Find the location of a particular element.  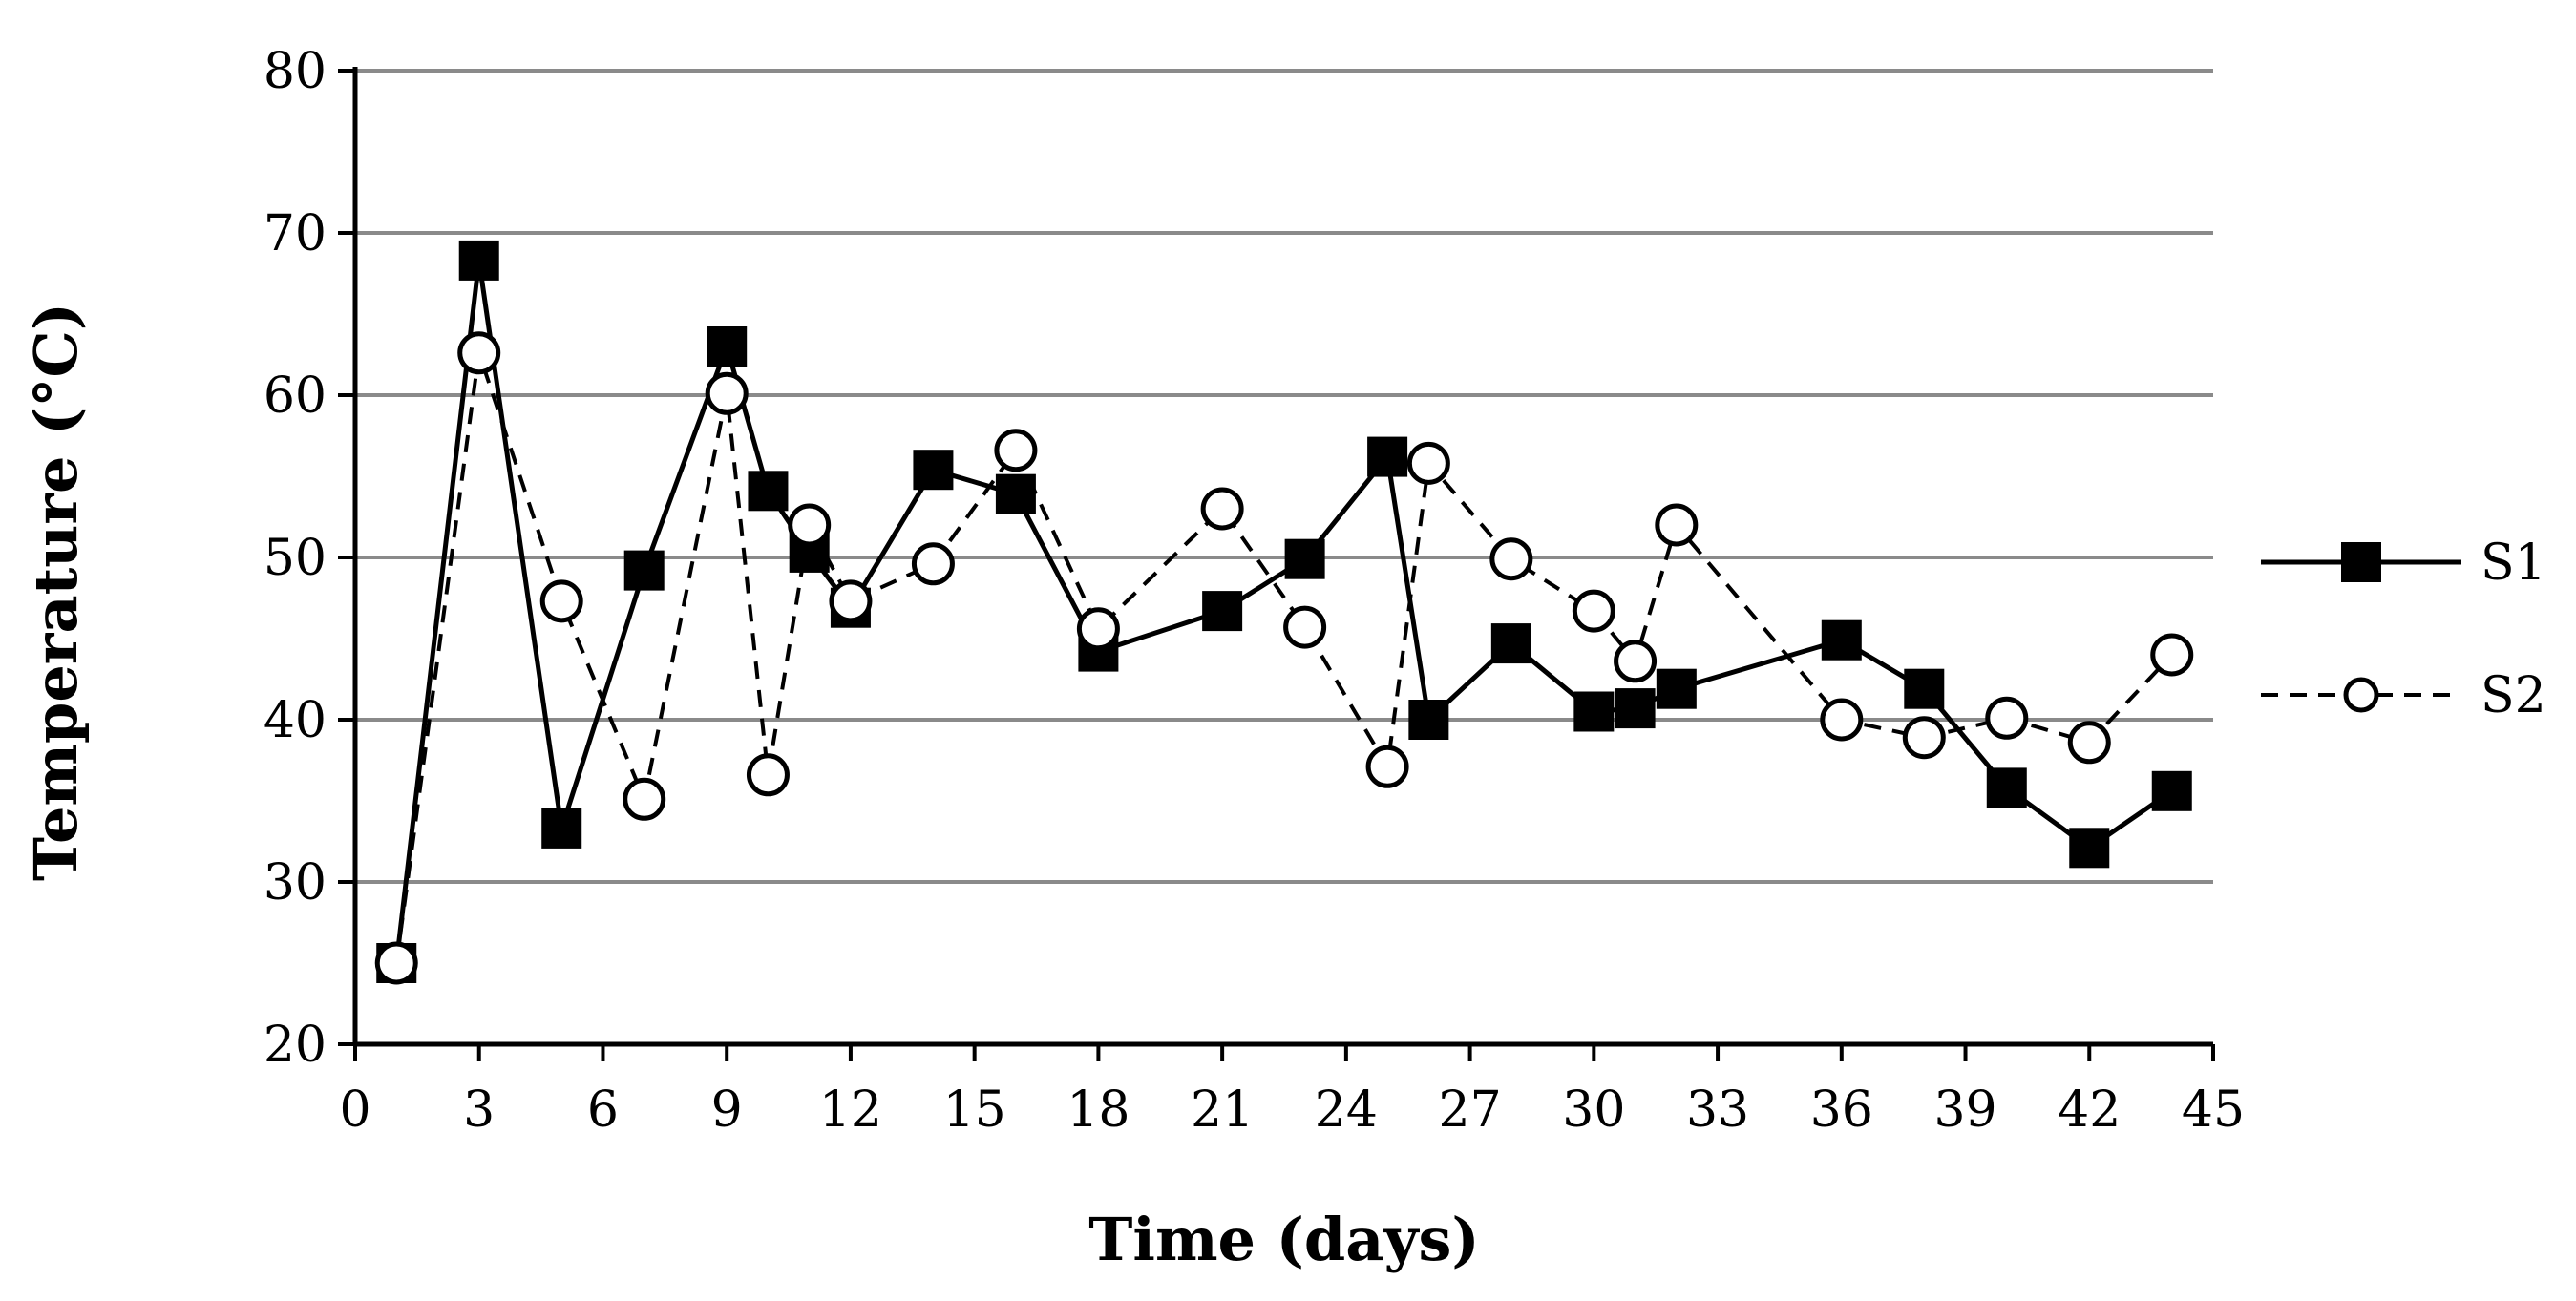

x-tick-label: 27 is located at coordinates (1470, 1110).